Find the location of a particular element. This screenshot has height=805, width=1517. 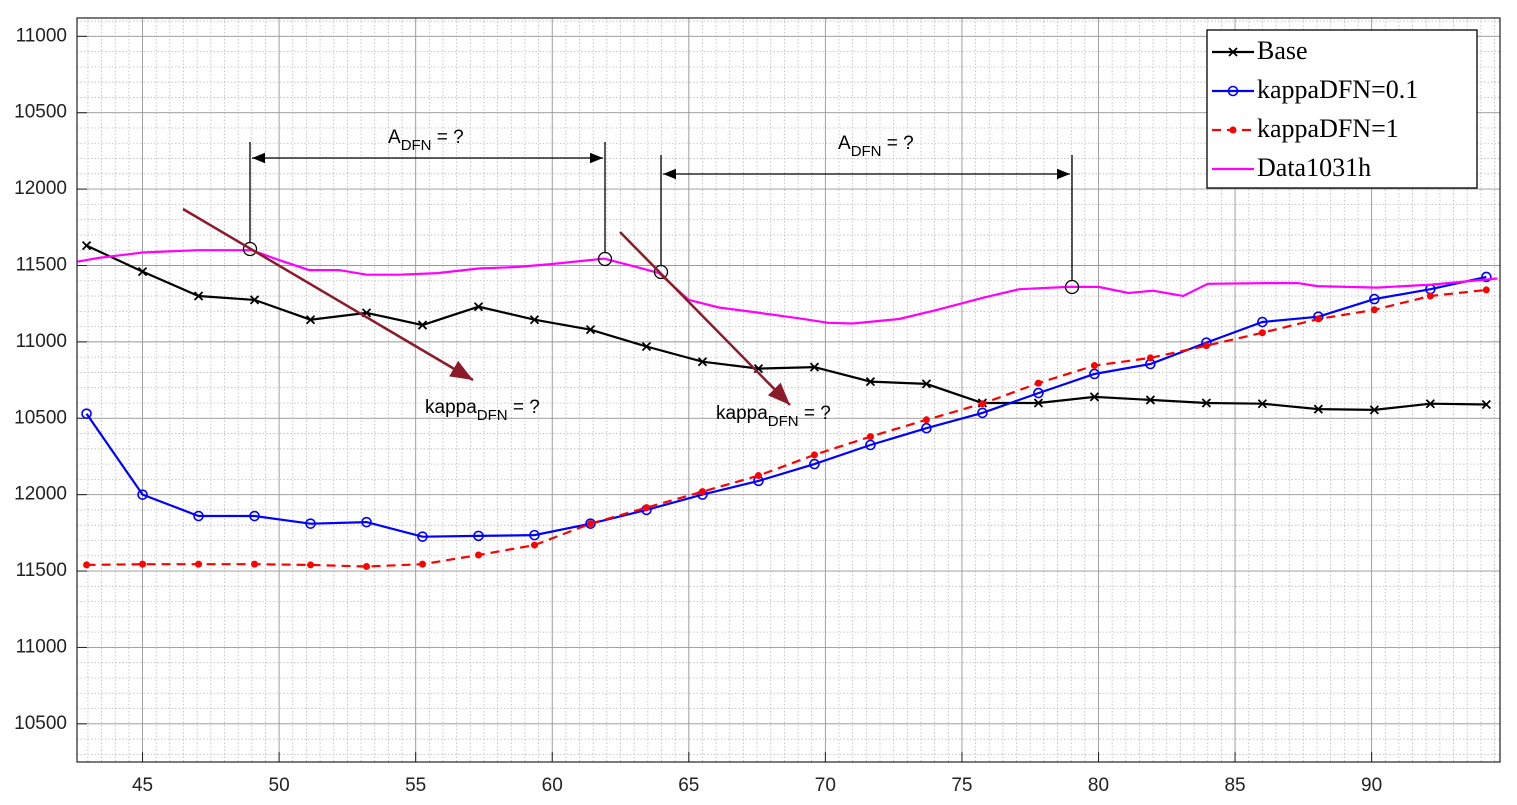

legend-box is located at coordinates (1342, 109).